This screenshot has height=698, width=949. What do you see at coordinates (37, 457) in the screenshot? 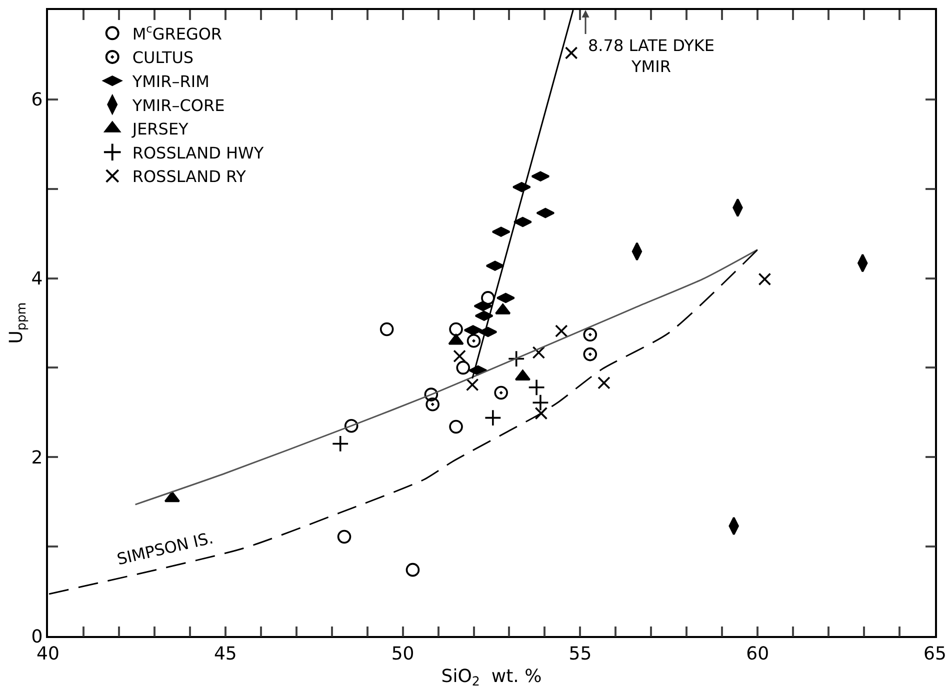
I see `y-tick-label: 2` at bounding box center [37, 457].